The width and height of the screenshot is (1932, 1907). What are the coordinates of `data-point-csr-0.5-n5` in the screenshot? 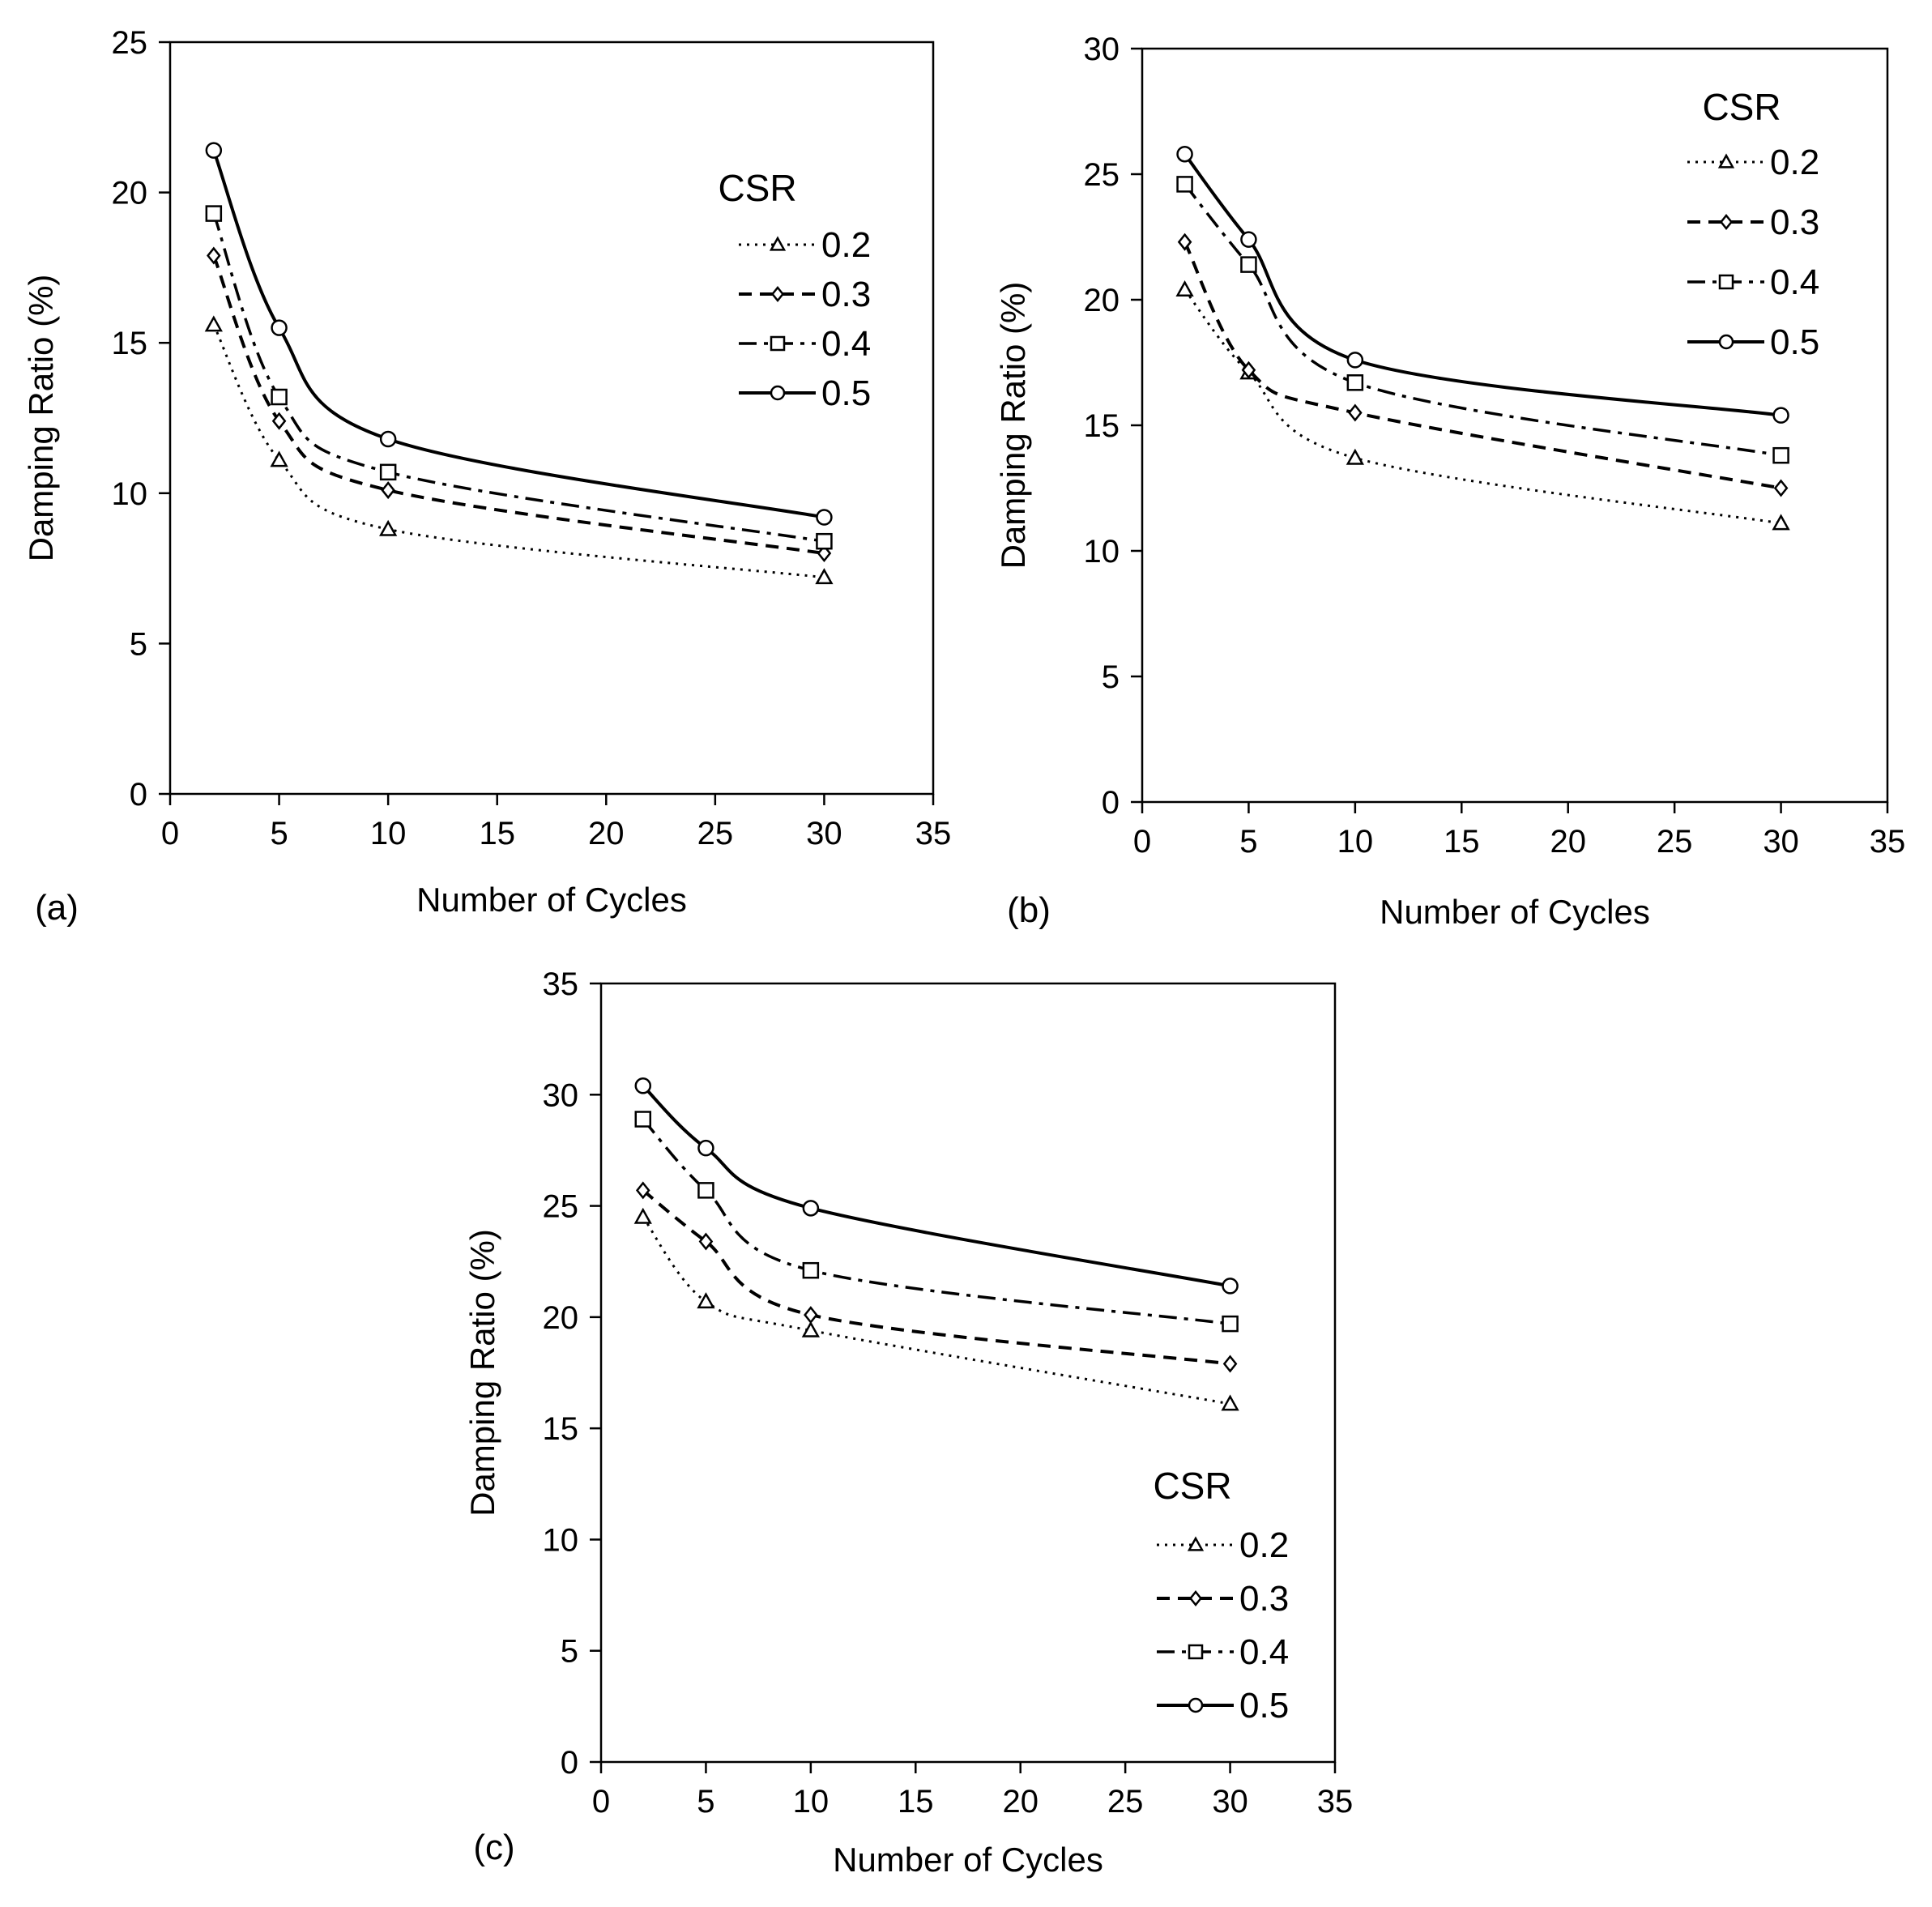 It's located at (705, 1148).